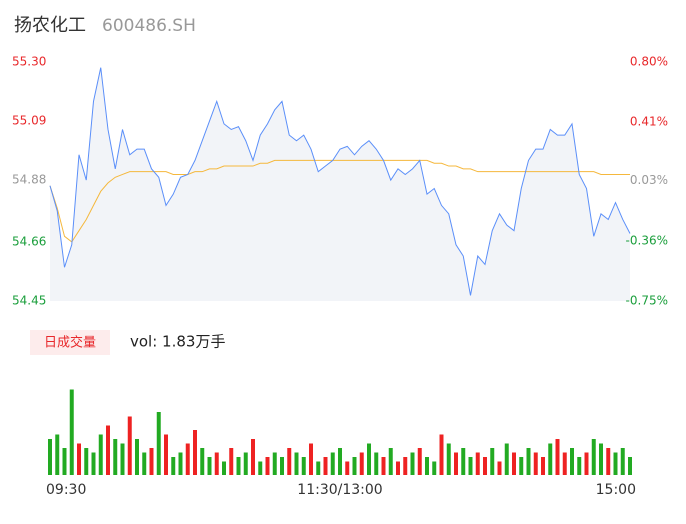 This screenshot has height=524, width=686. What do you see at coordinates (649, 180) in the screenshot?
I see `y2-tick-label: 0.03%` at bounding box center [649, 180].